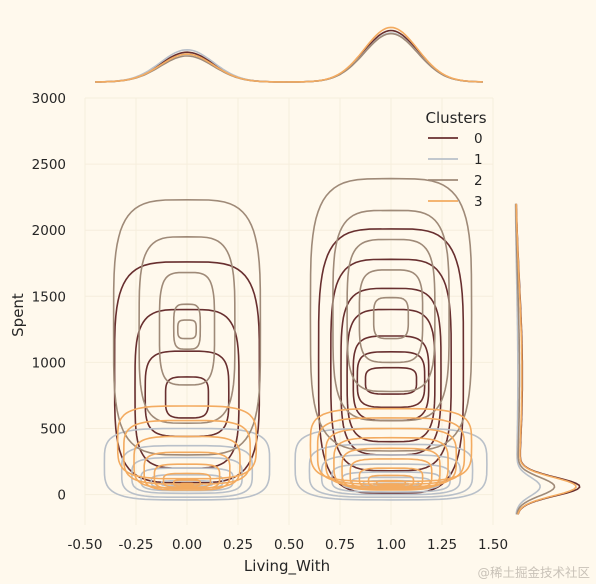 The image size is (596, 584). I want to click on marginal-y-density, so click(547, 359).